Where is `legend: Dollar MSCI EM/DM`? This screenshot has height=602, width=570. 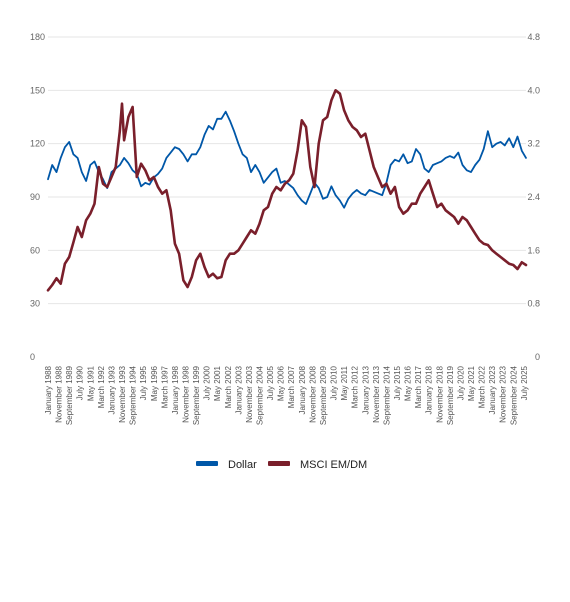 legend: Dollar MSCI EM/DM is located at coordinates (281, 465).